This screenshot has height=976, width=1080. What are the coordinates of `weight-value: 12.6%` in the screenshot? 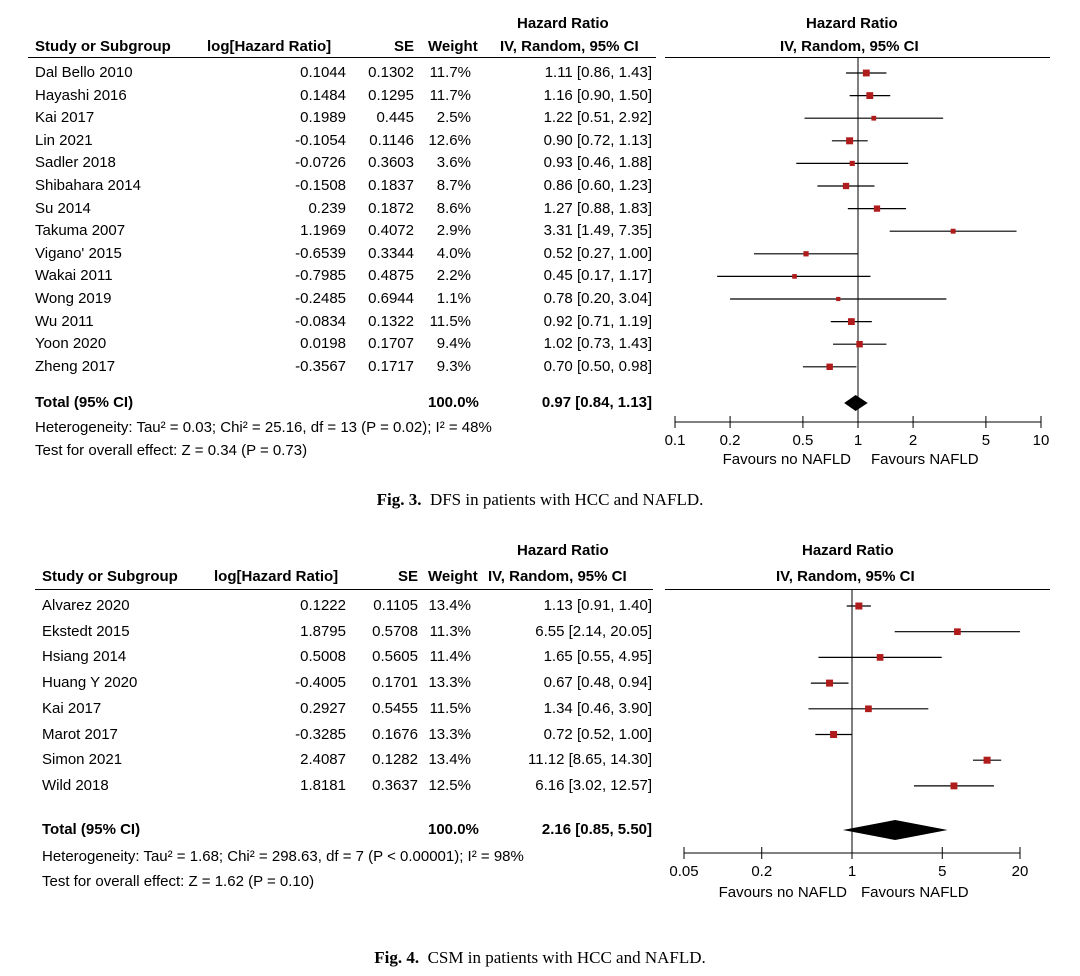 It's located at (449, 140).